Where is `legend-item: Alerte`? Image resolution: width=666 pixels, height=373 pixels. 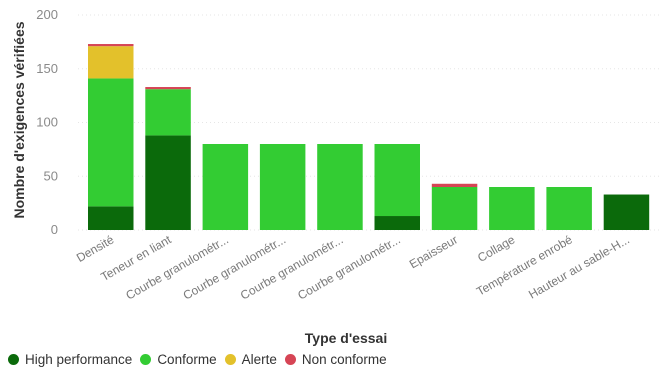 legend-item: Alerte is located at coordinates (250, 359).